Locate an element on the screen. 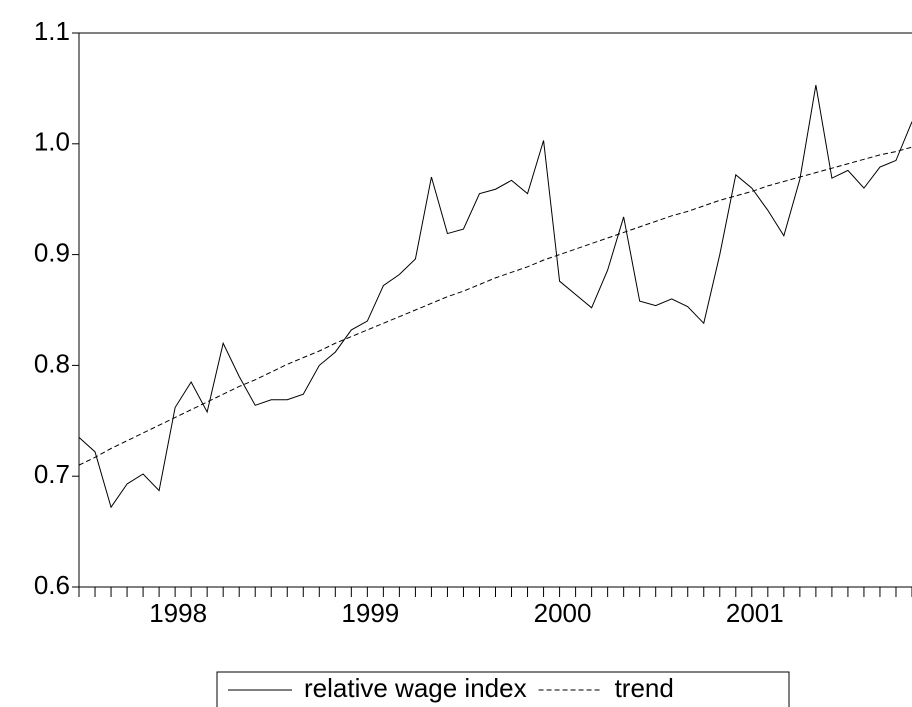 The height and width of the screenshot is (707, 912). x-tick-label: 2001 is located at coordinates (755, 613).